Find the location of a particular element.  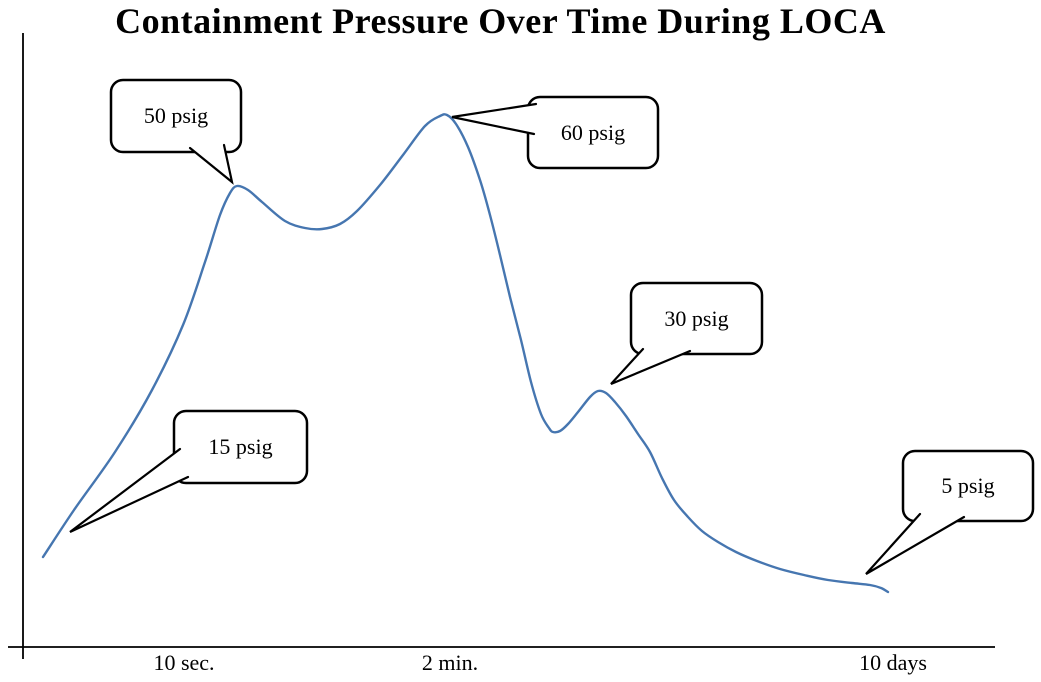

x-tick-10-days: 10 days is located at coordinates (893, 662).